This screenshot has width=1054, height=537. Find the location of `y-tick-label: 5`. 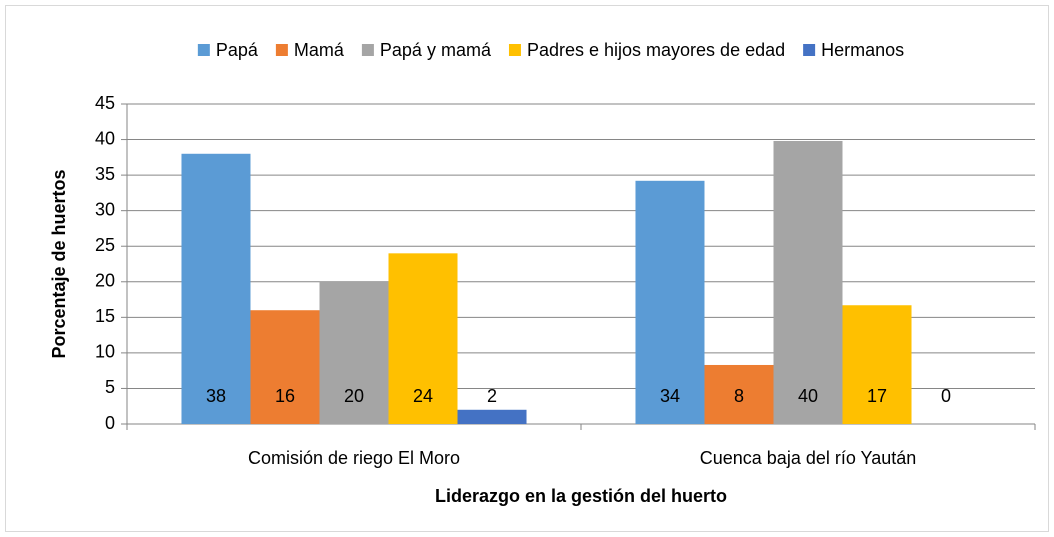

y-tick-label: 5 is located at coordinates (110, 387).